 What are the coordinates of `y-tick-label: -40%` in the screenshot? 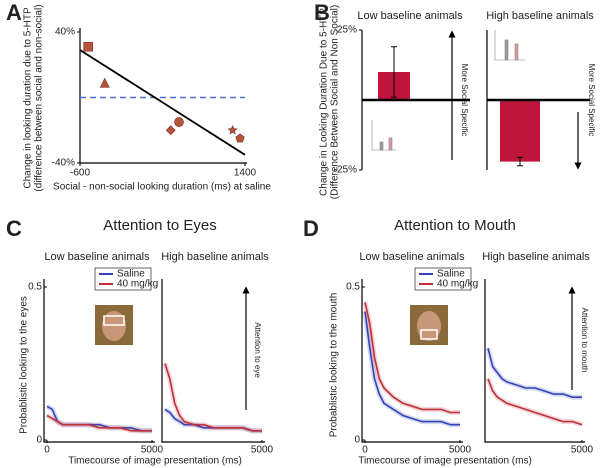 It's located at (63, 163).